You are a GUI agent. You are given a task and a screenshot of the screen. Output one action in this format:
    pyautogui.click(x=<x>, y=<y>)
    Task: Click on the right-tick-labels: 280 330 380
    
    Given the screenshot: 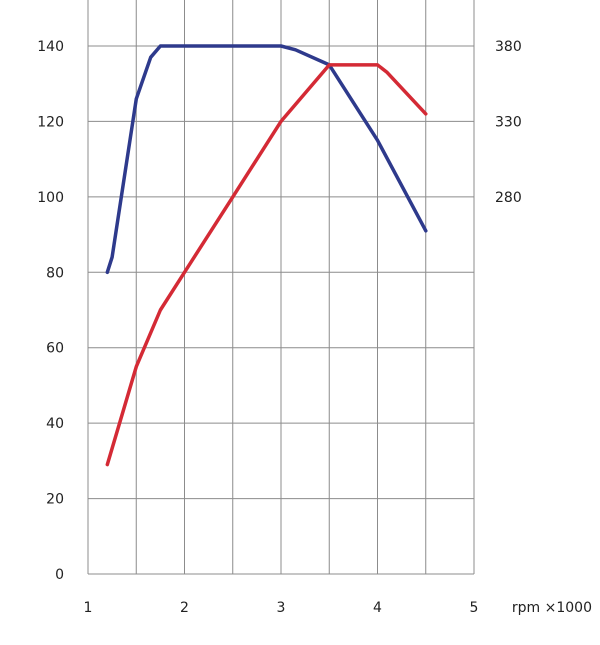 What is the action you would take?
    pyautogui.click(x=508, y=122)
    